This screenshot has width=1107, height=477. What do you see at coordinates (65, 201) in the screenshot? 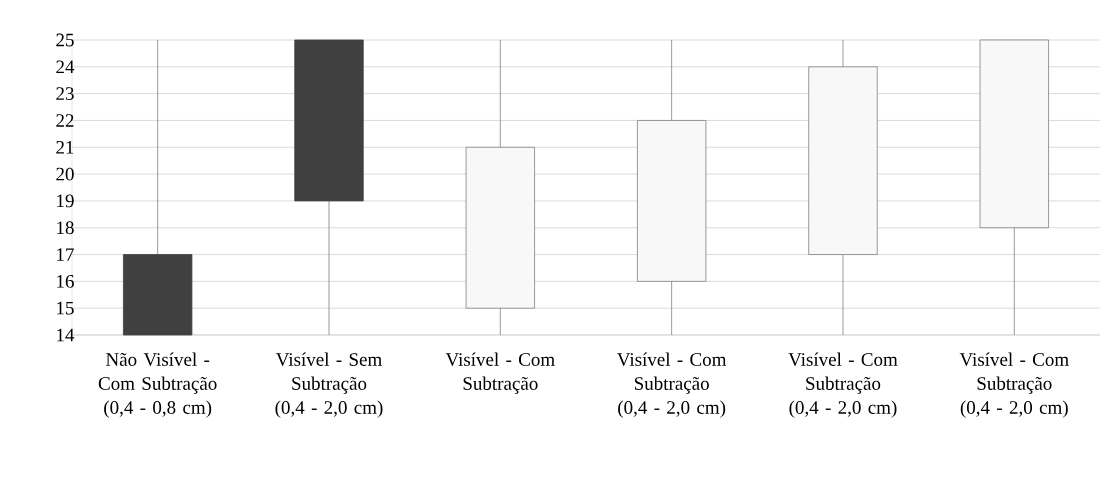
I see `y-tick-label: 19` at bounding box center [65, 201].